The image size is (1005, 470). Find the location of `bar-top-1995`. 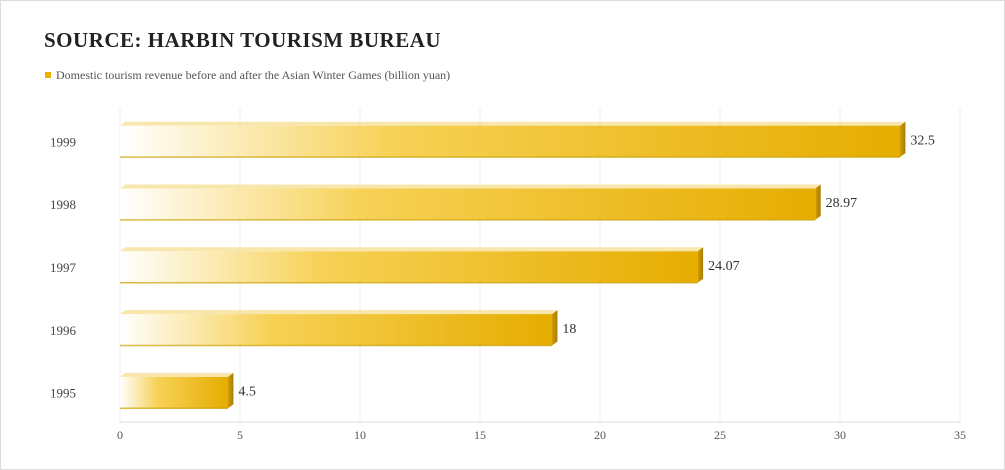

bar-top-1995 is located at coordinates (177, 374).